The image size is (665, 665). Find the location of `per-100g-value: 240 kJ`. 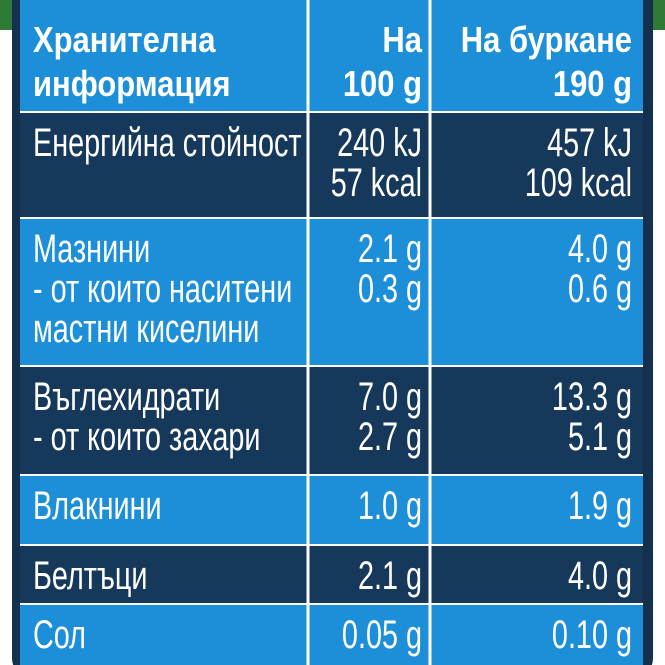

per-100g-value: 240 kJ is located at coordinates (379, 142).